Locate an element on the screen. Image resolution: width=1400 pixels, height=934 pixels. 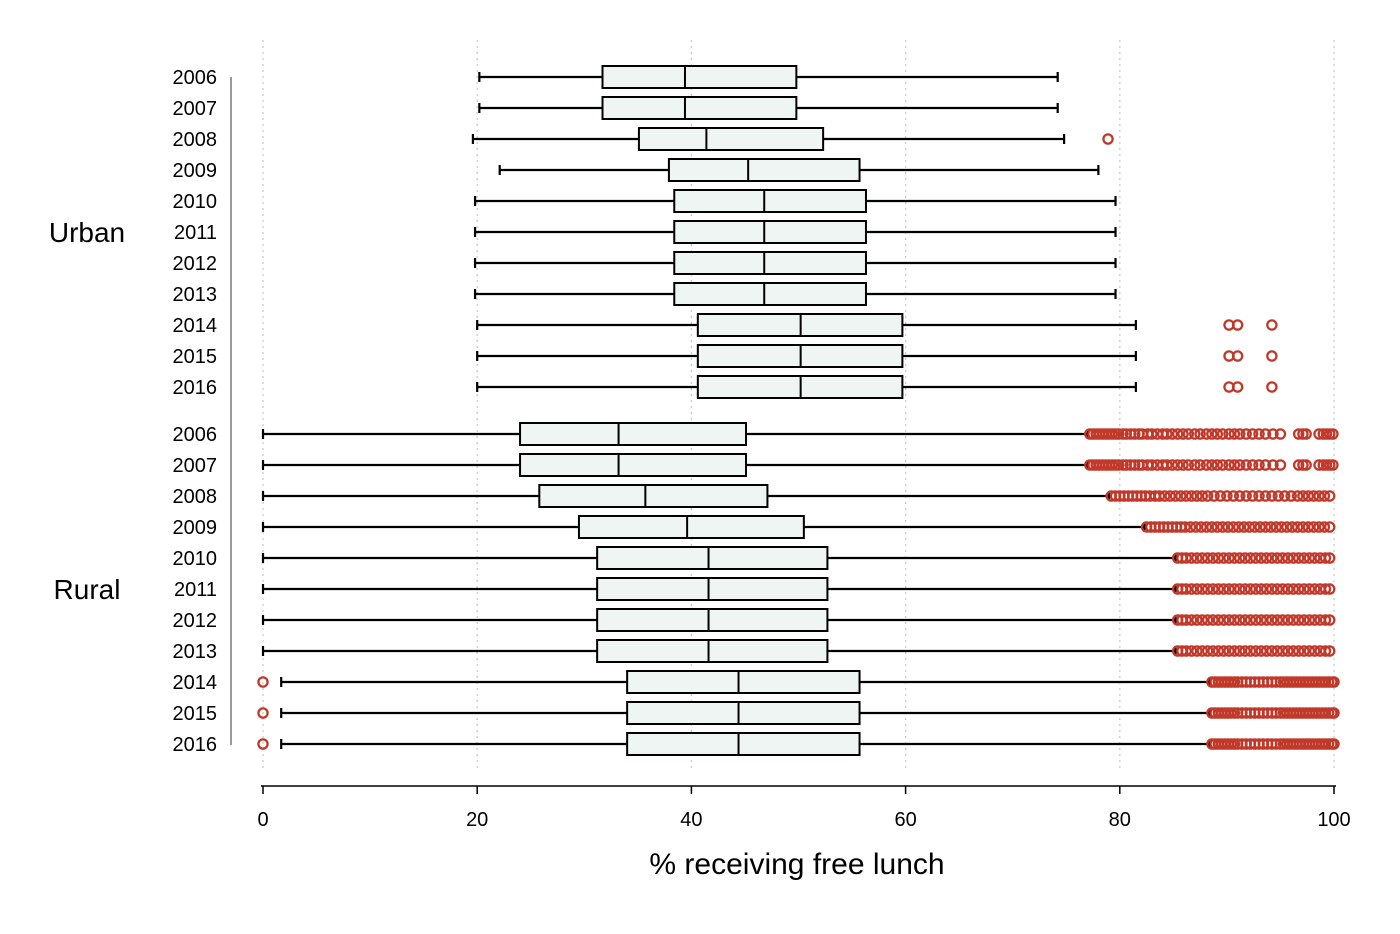
year-label: 2008 is located at coordinates (195, 497).